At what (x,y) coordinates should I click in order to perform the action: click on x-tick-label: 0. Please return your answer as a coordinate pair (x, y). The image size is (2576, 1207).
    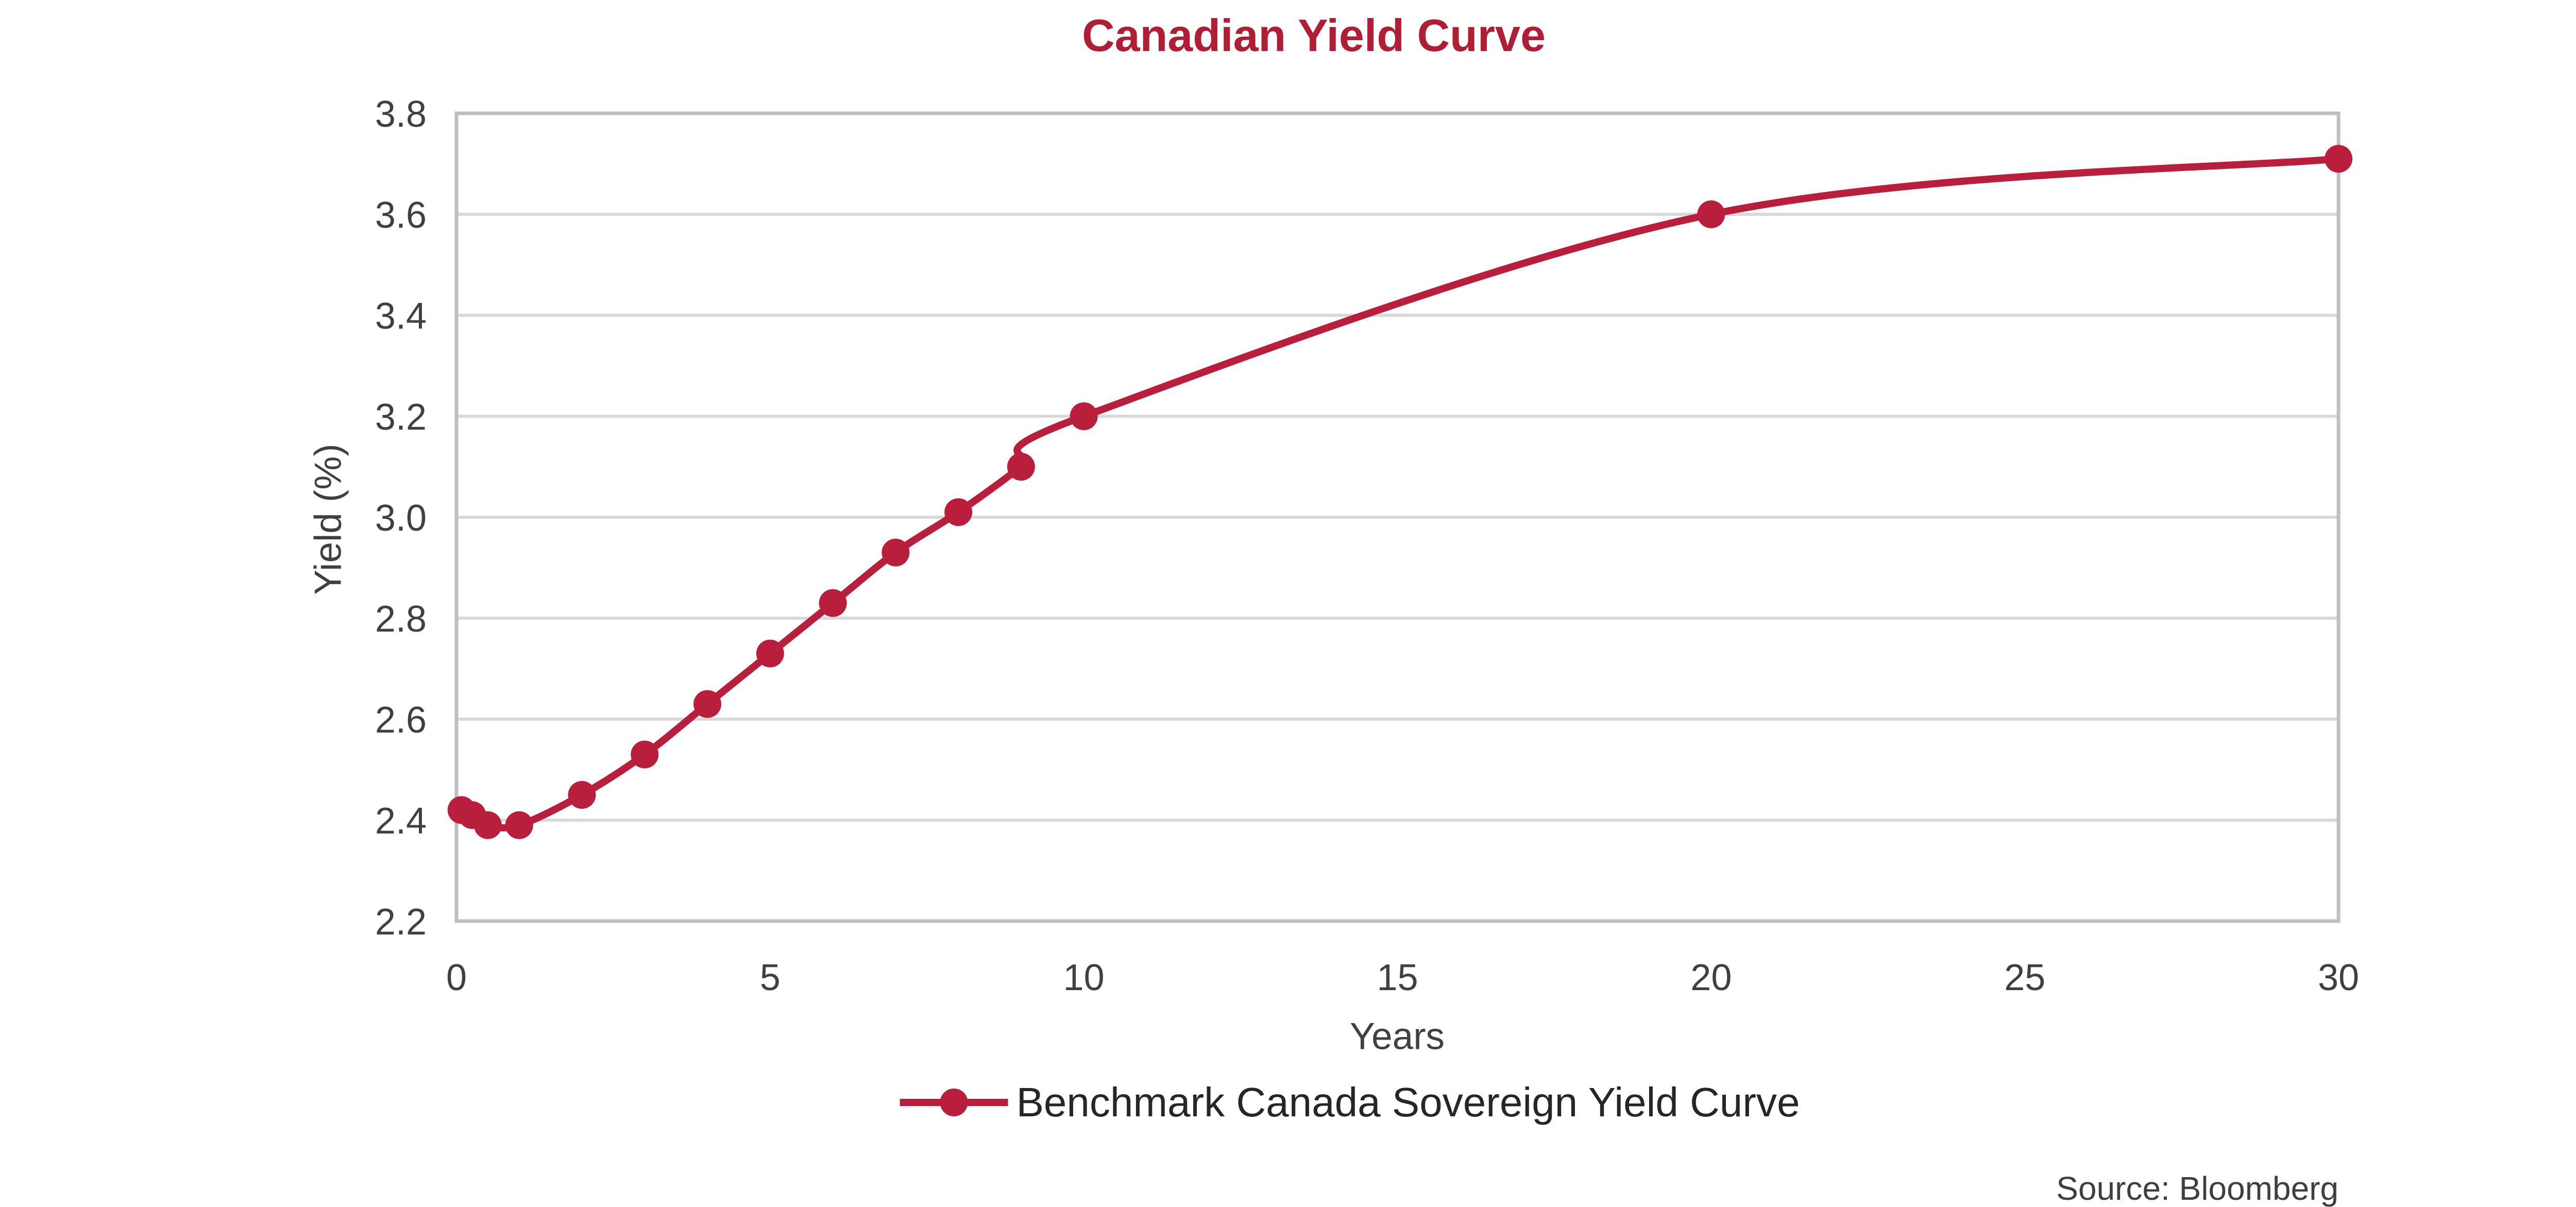
    Looking at the image, I should click on (456, 977).